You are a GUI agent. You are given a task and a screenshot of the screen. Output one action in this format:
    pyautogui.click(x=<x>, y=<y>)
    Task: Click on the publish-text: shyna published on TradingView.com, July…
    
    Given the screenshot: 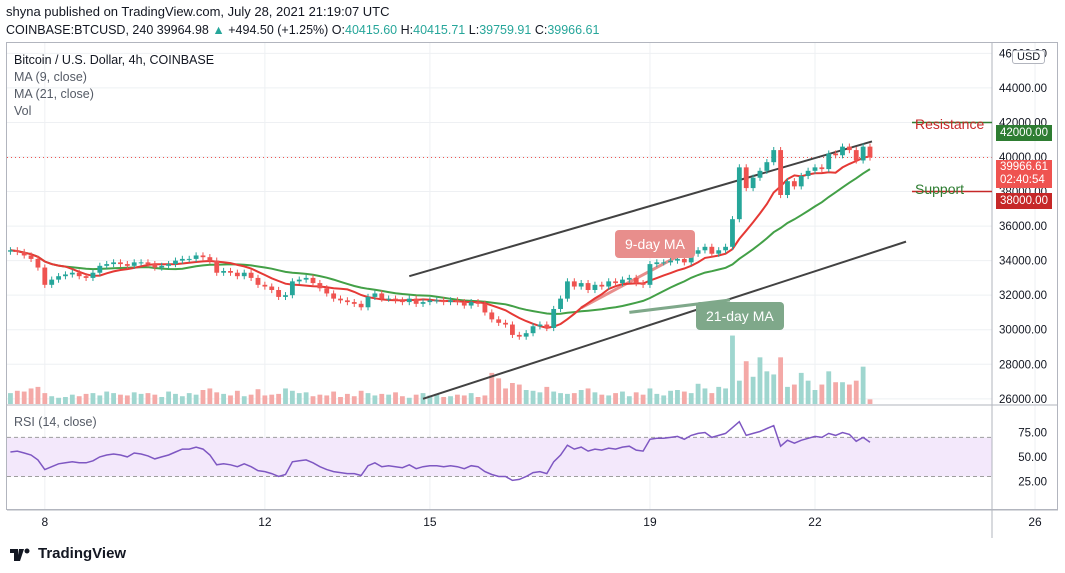 What is the action you would take?
    pyautogui.click(x=198, y=11)
    